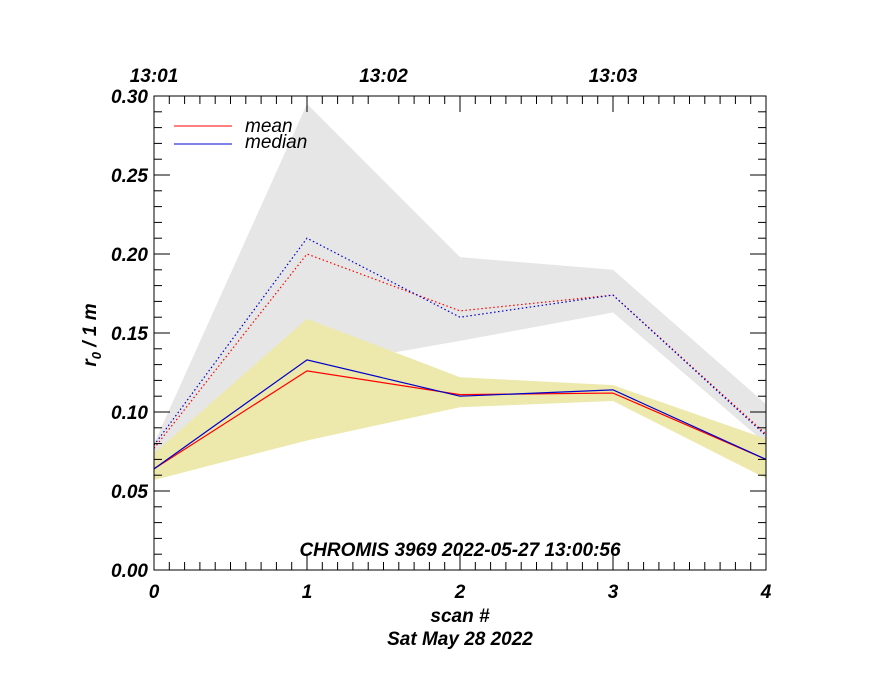 This screenshot has height=680, width=880. Describe the element at coordinates (129, 176) in the screenshot. I see `y-tick-label: 0.25` at that location.